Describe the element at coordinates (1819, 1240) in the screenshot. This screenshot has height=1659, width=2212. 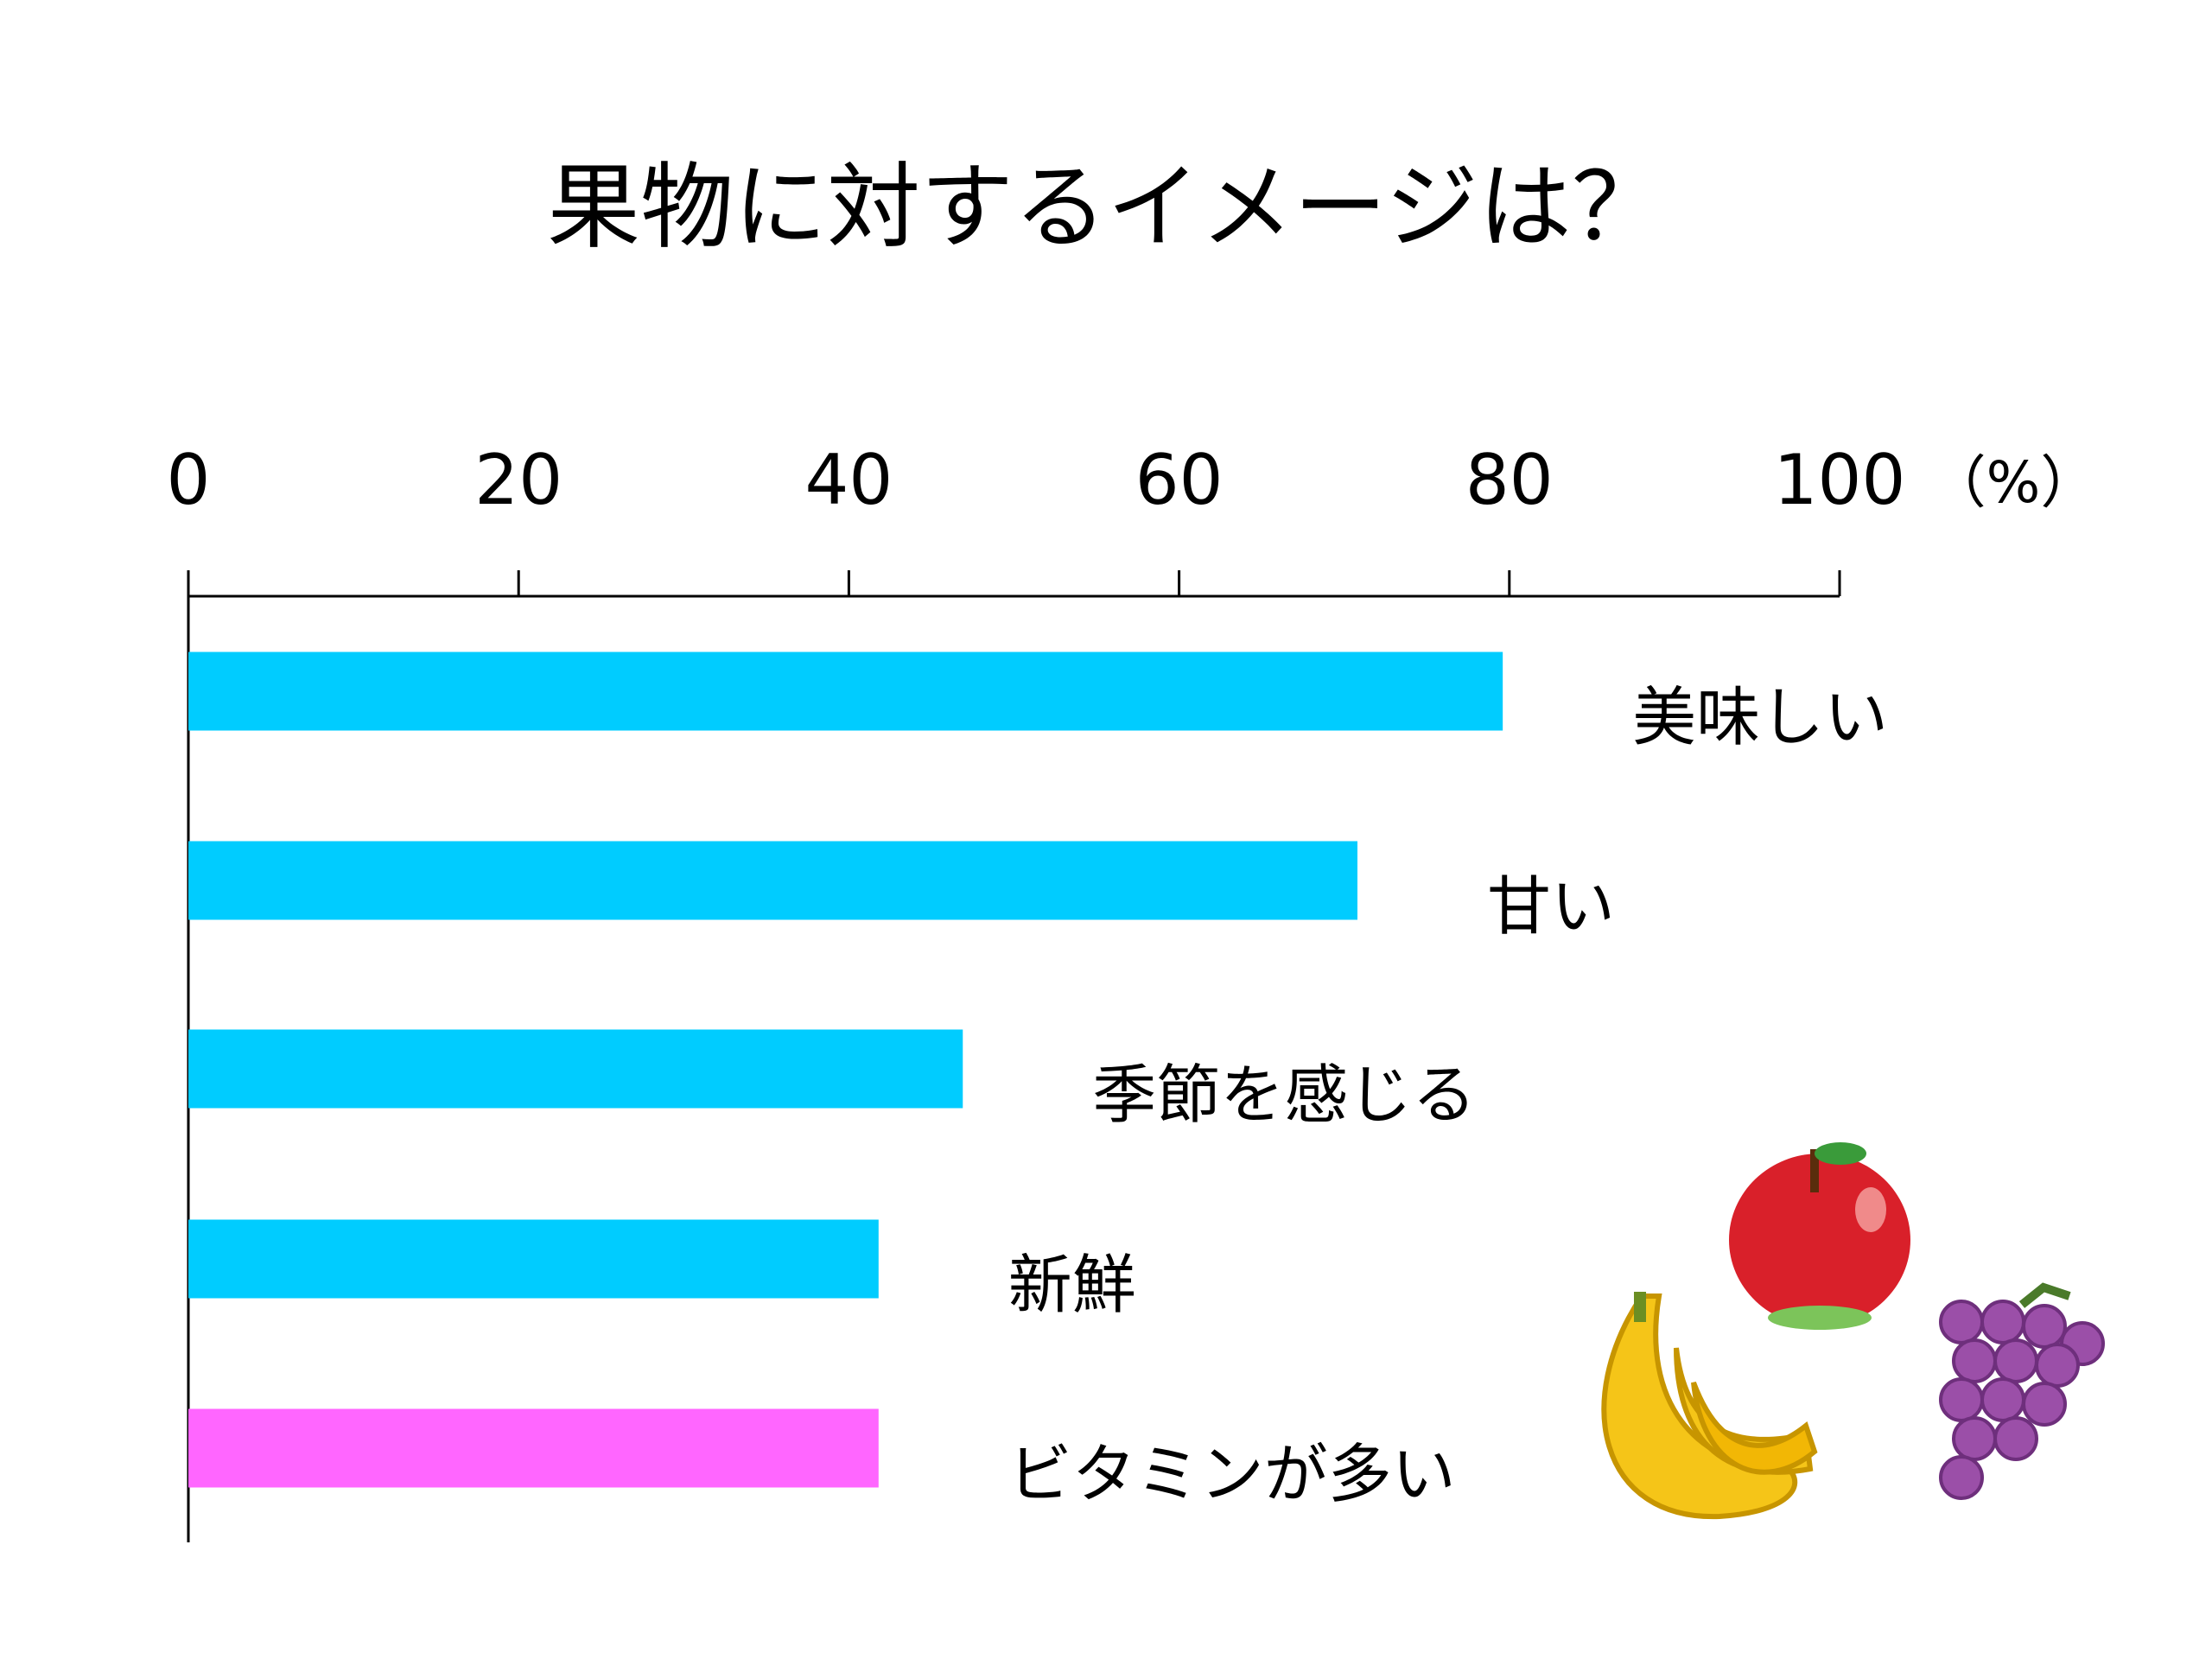
I see `apple` at that location.